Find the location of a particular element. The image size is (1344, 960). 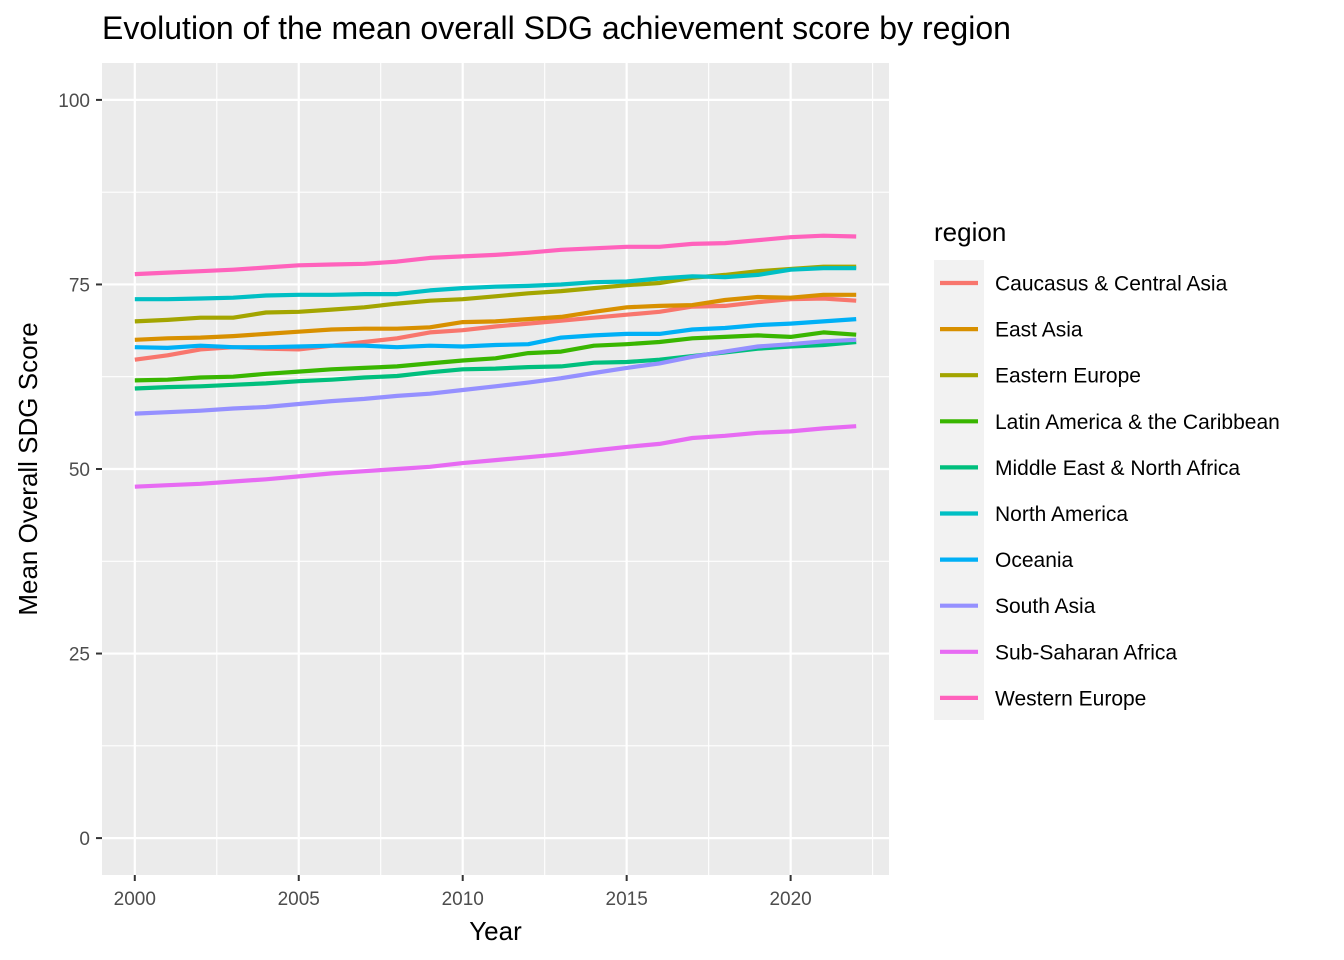

y-tick-label: 75 is located at coordinates (79, 285).